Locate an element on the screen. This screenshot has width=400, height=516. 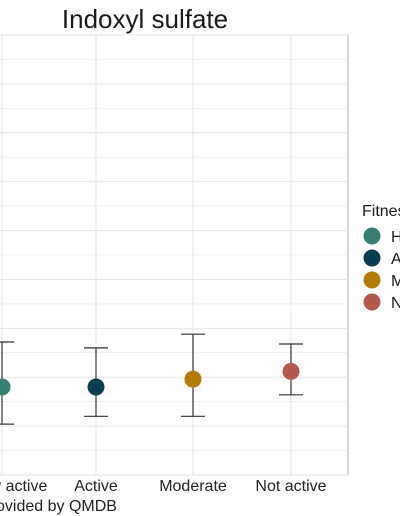
x-tick-label: Not active is located at coordinates (290, 486).